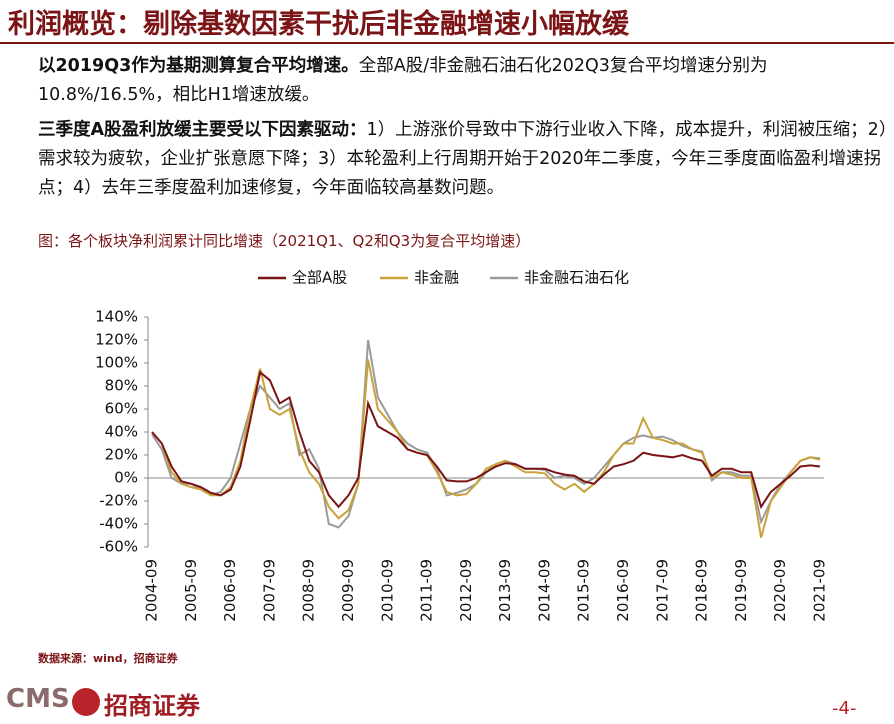  What do you see at coordinates (780, 590) in the screenshot?
I see `x-tick-label: 2020-09` at bounding box center [780, 590].